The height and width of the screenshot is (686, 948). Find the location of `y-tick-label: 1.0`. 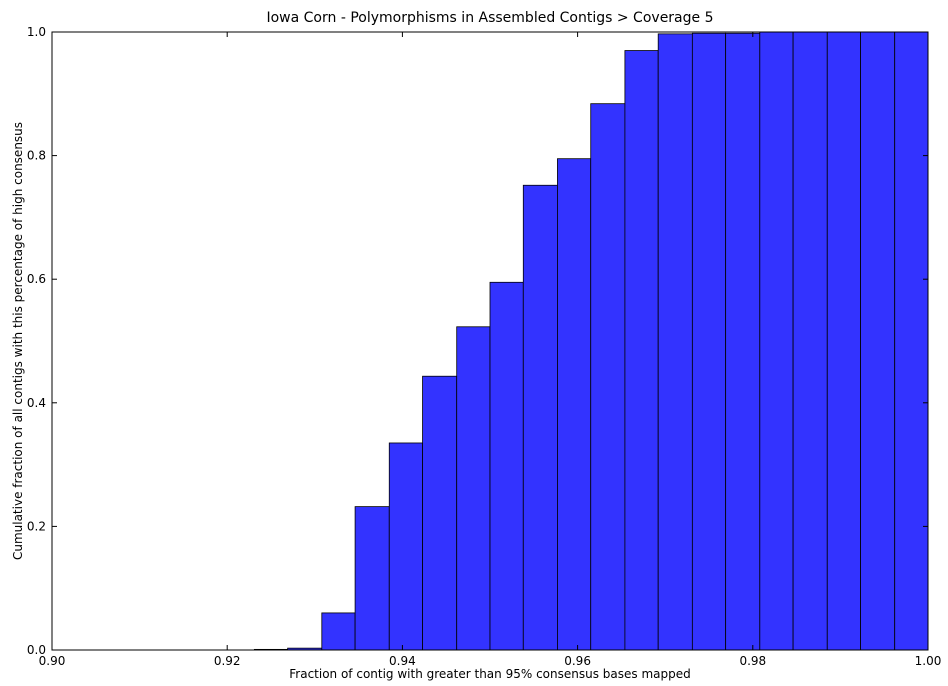

y-tick-label: 1.0 is located at coordinates (36, 32).